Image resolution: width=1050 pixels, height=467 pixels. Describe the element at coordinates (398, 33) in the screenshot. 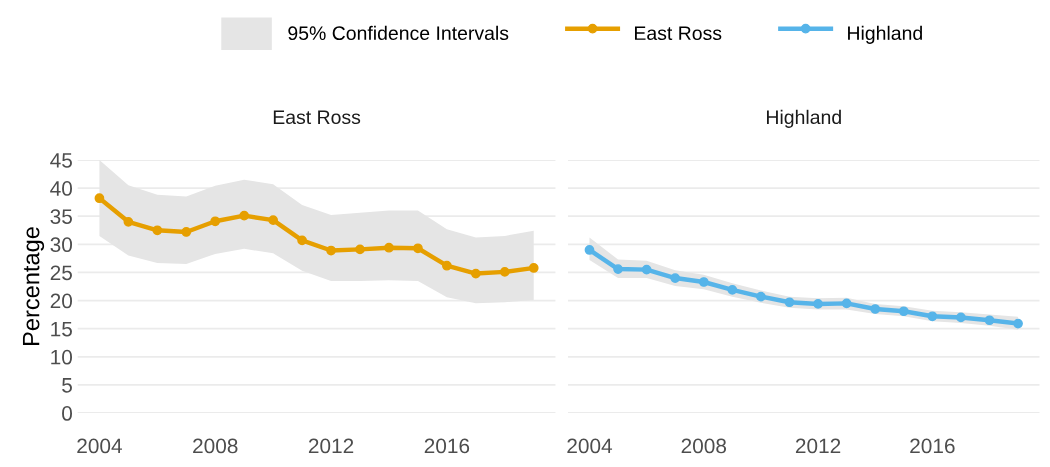

I see `text: 95% Confidence Intervals` at that location.